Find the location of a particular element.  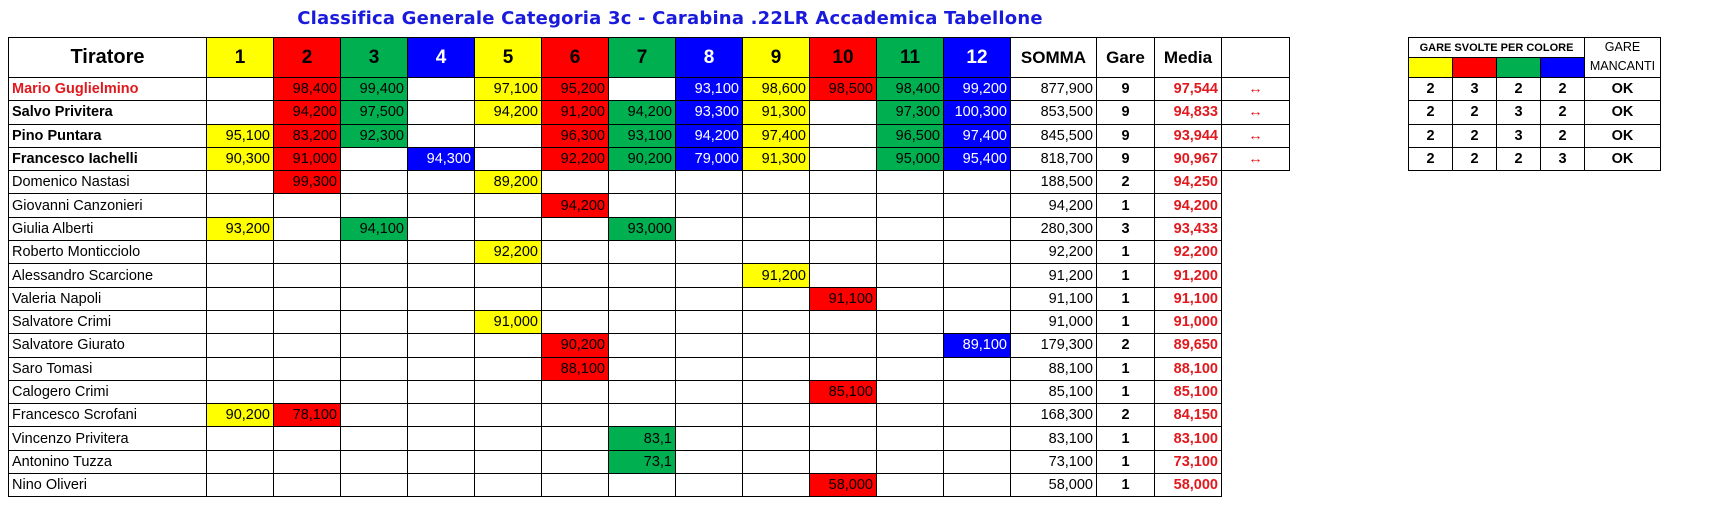

score-cell: 94,300 is located at coordinates (441, 159).